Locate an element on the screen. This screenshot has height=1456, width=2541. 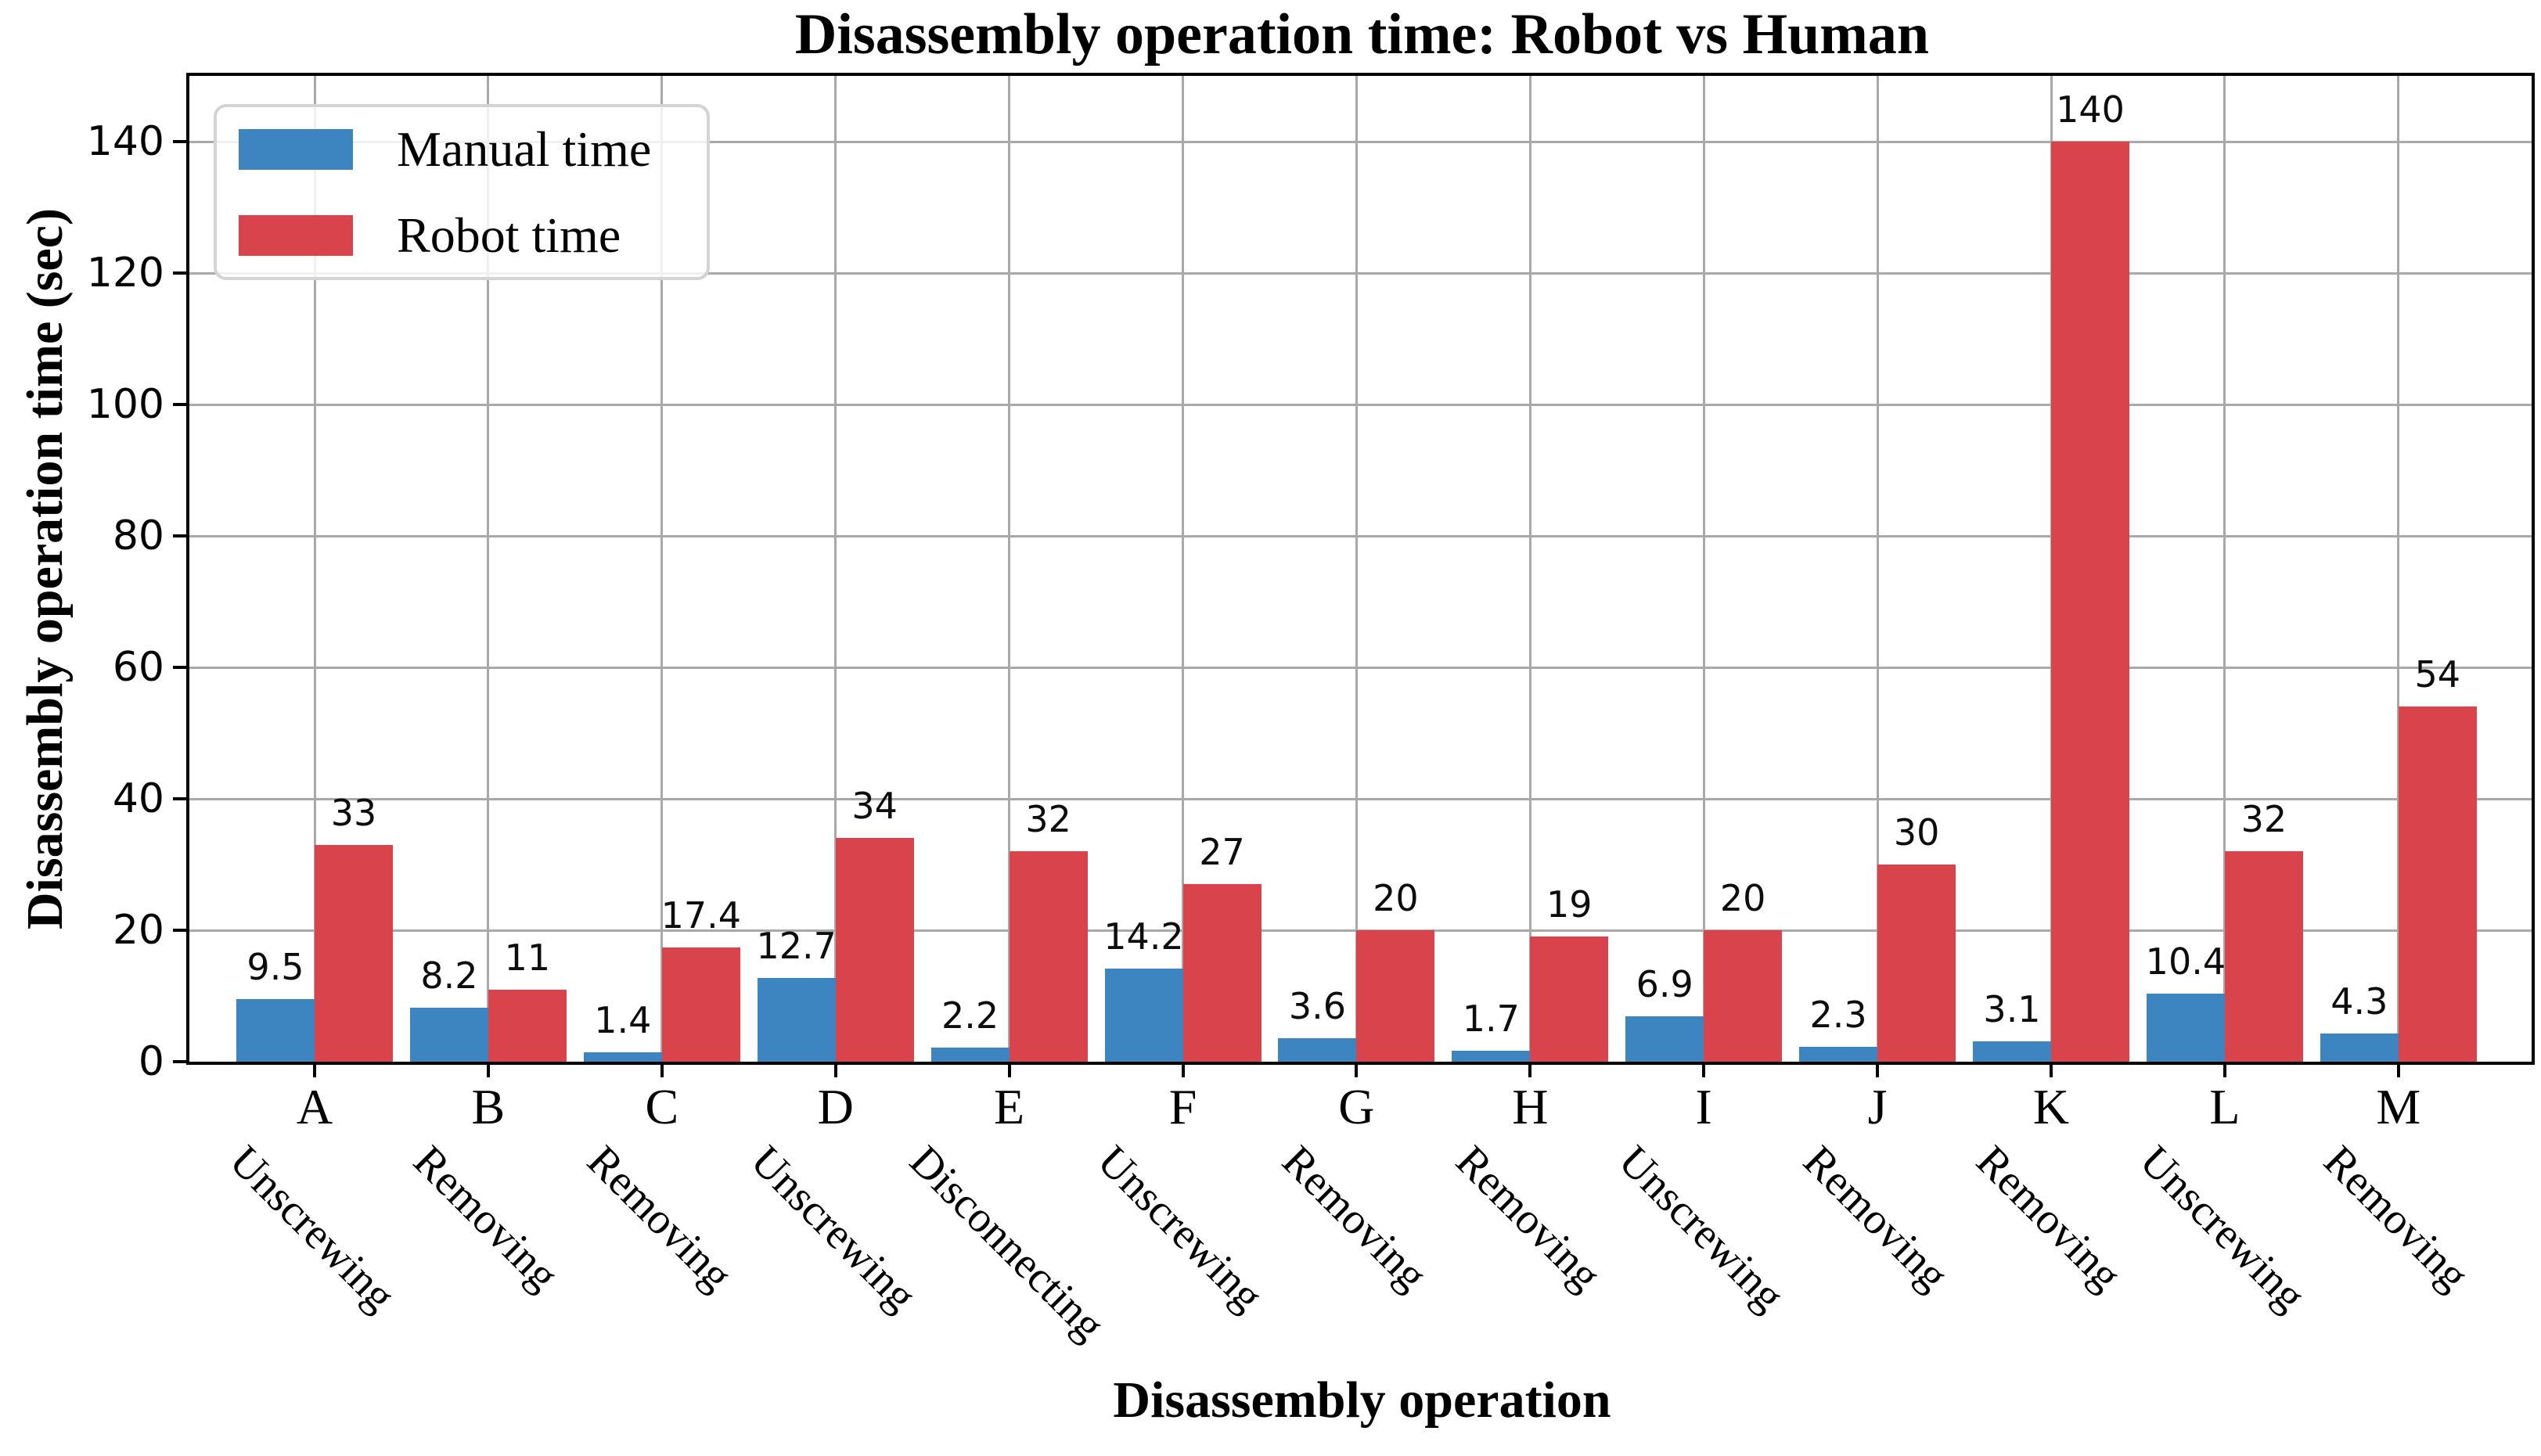
y-tick-label: 20 is located at coordinates (138, 930).